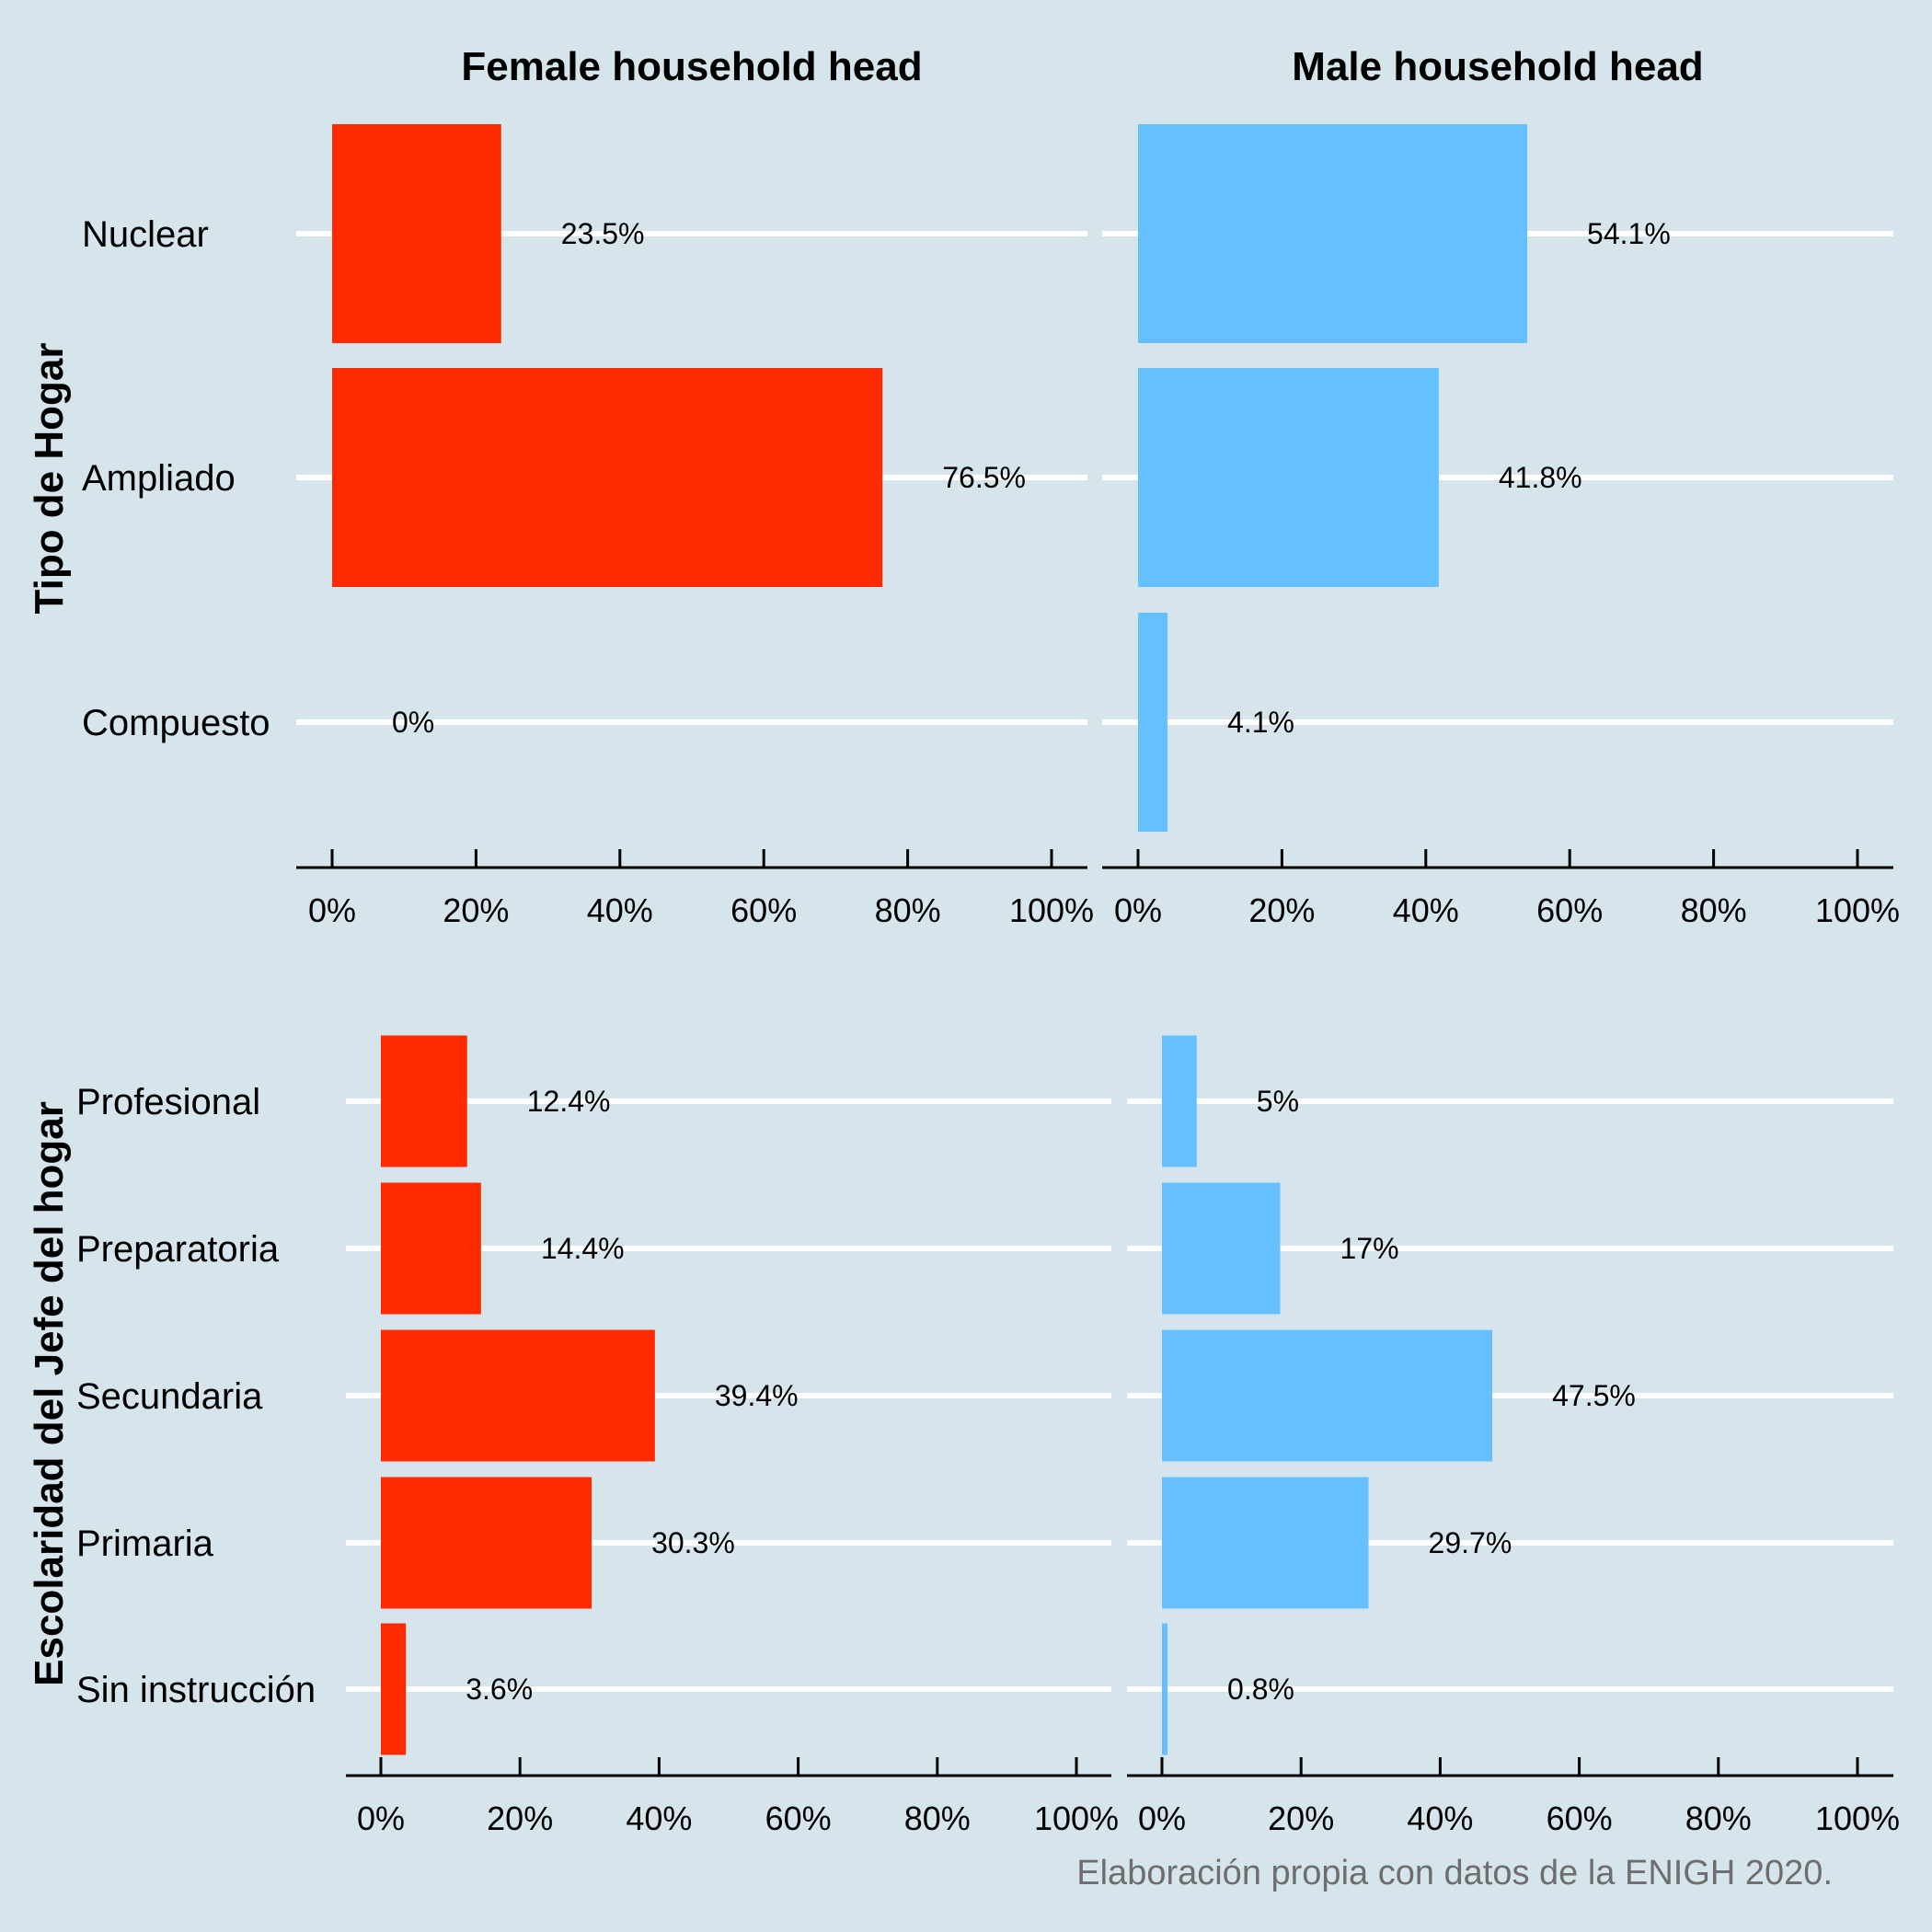  Describe the element at coordinates (1580, 1818) in the screenshot. I see `x-tick-label-1-1-3: 60%` at that location.